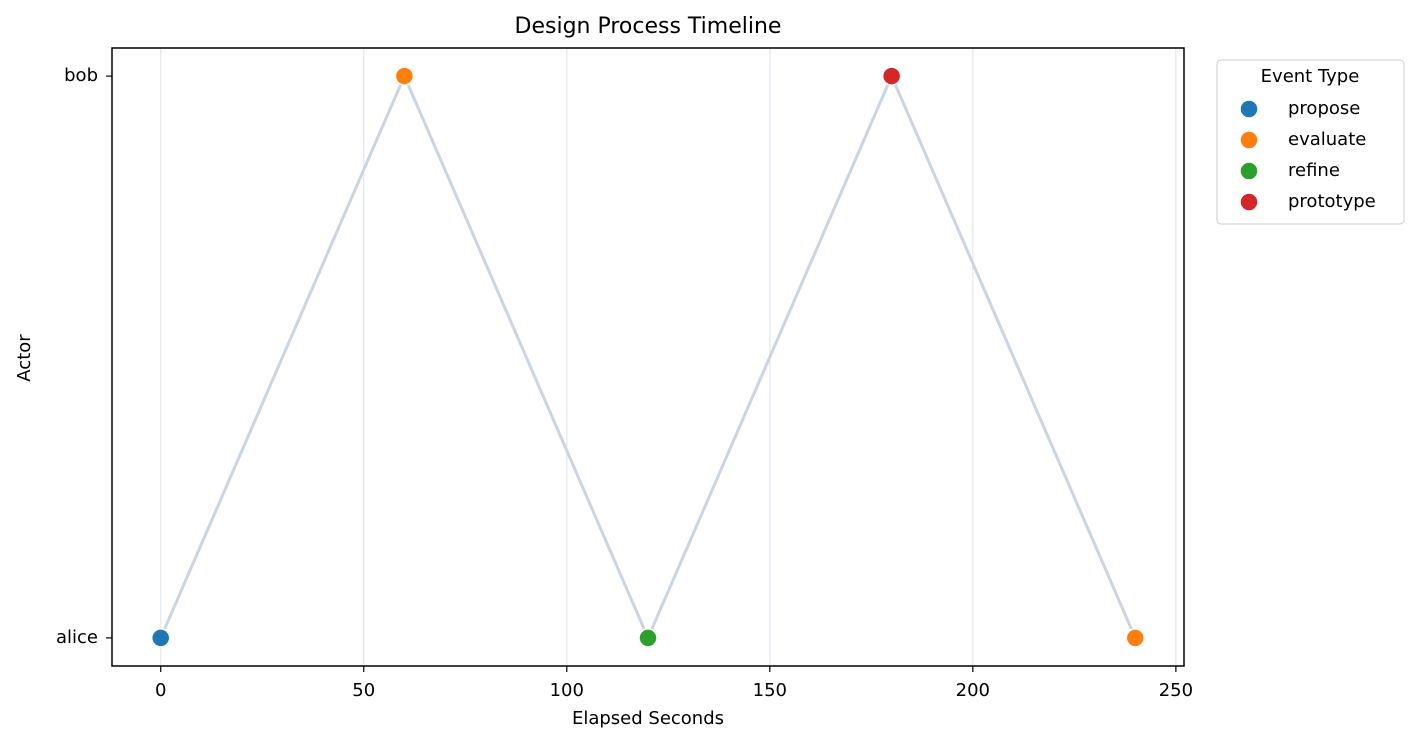 The width and height of the screenshot is (1421, 750). I want to click on y-tick-label: bob, so click(81, 75).